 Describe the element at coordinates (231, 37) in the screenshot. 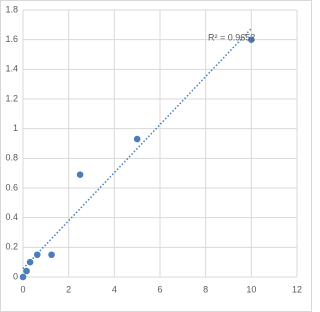

I see `r-squared-label: R² = 0.9652` at that location.